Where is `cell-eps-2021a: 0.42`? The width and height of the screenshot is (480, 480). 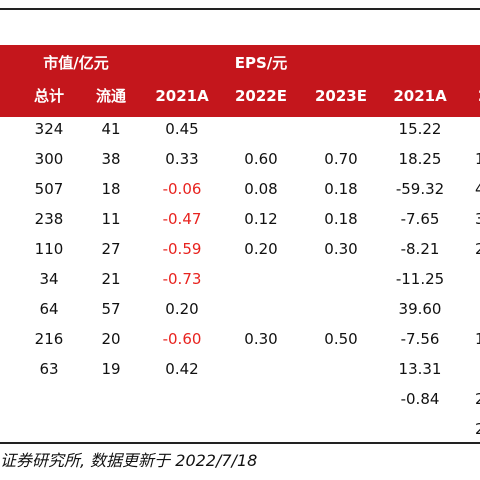
cell-eps-2021a: 0.42 is located at coordinates (182, 369).